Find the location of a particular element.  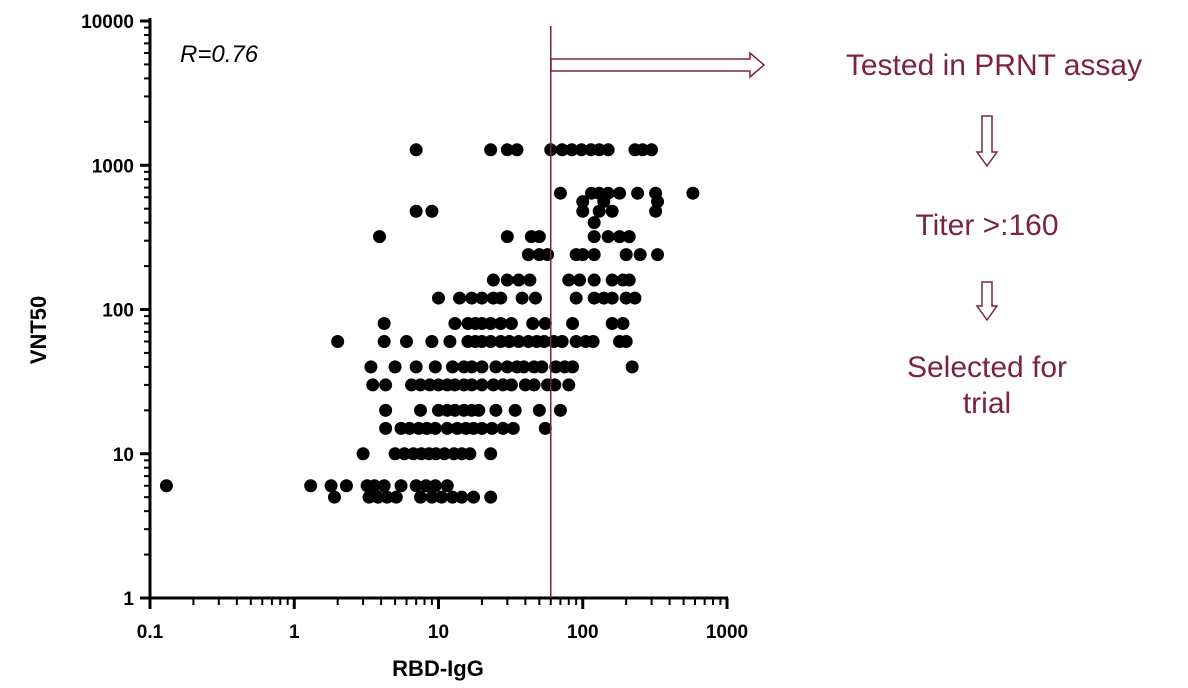

y-axis-ticks: 1 10 100 1000 10000 is located at coordinates (115, 311).